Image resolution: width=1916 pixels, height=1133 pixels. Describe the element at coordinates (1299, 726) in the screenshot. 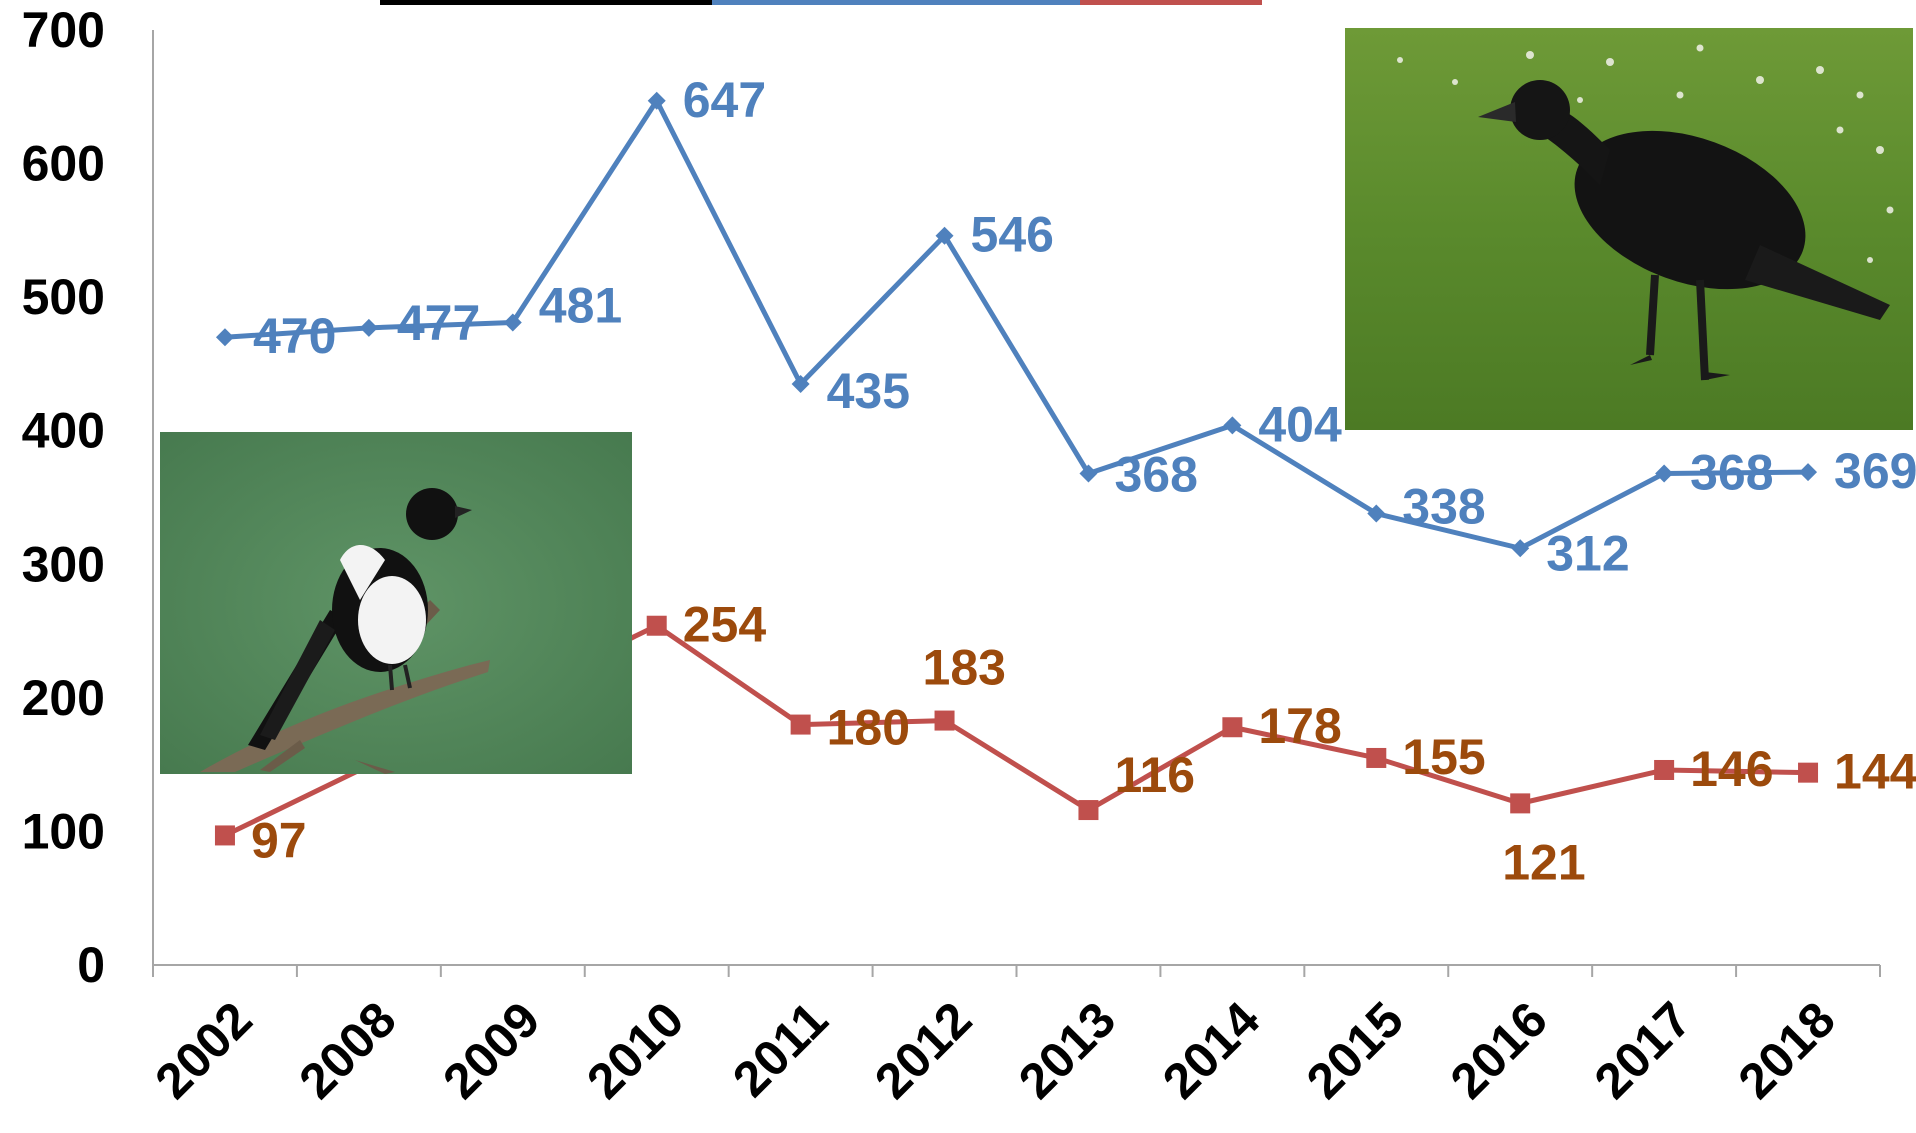

I see `data-label-magpie: 178` at that location.